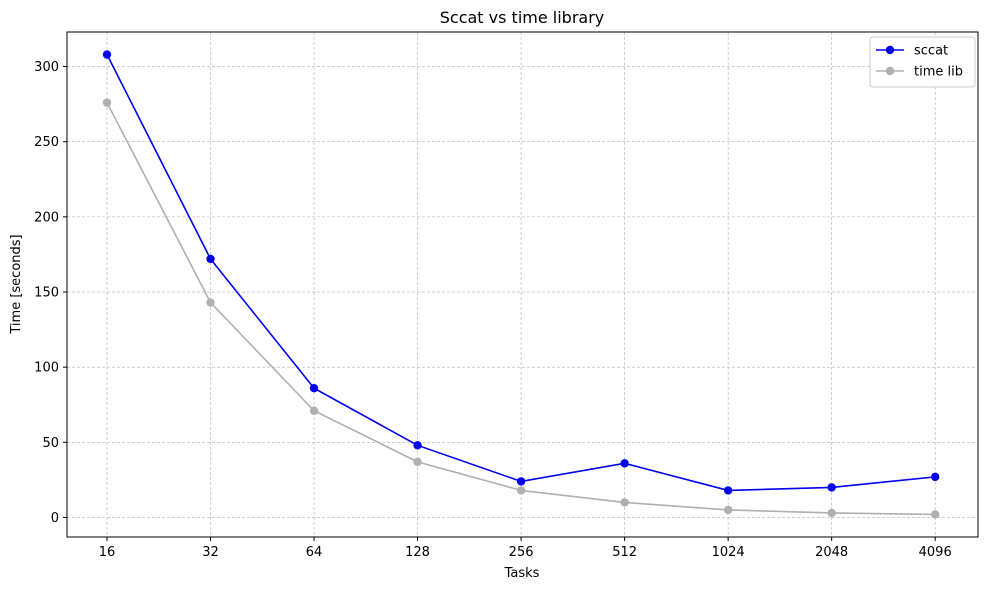  I want to click on legend-entry: time lib, so click(919, 72).